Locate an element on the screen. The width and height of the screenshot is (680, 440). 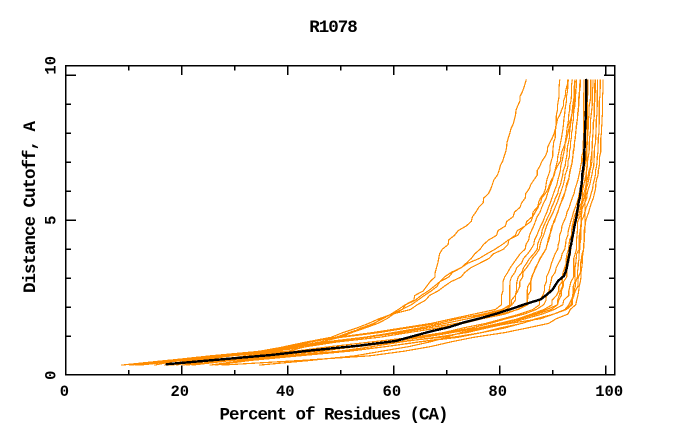
svg-text: 5 is located at coordinates (51, 220).